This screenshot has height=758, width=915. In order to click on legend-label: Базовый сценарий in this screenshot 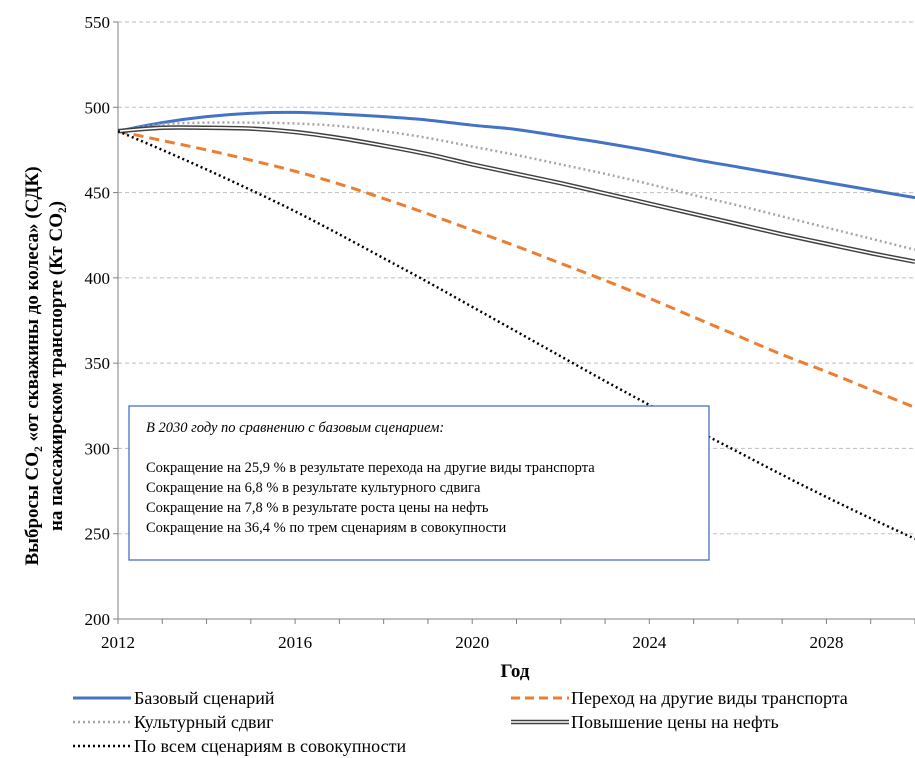, I will do `click(204, 698)`.